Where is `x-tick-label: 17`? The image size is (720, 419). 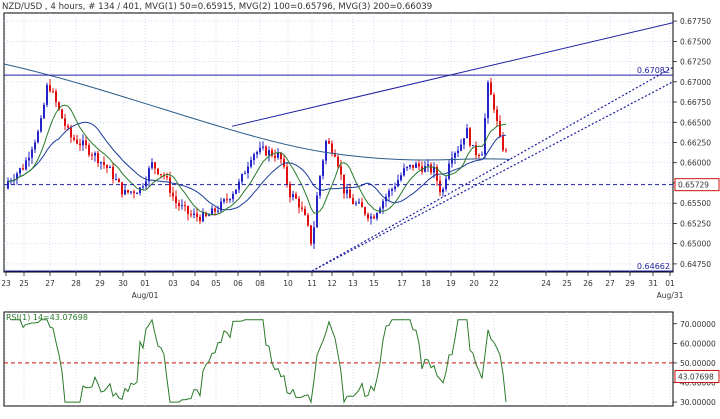
x-tick-label: 17 is located at coordinates (402, 283).